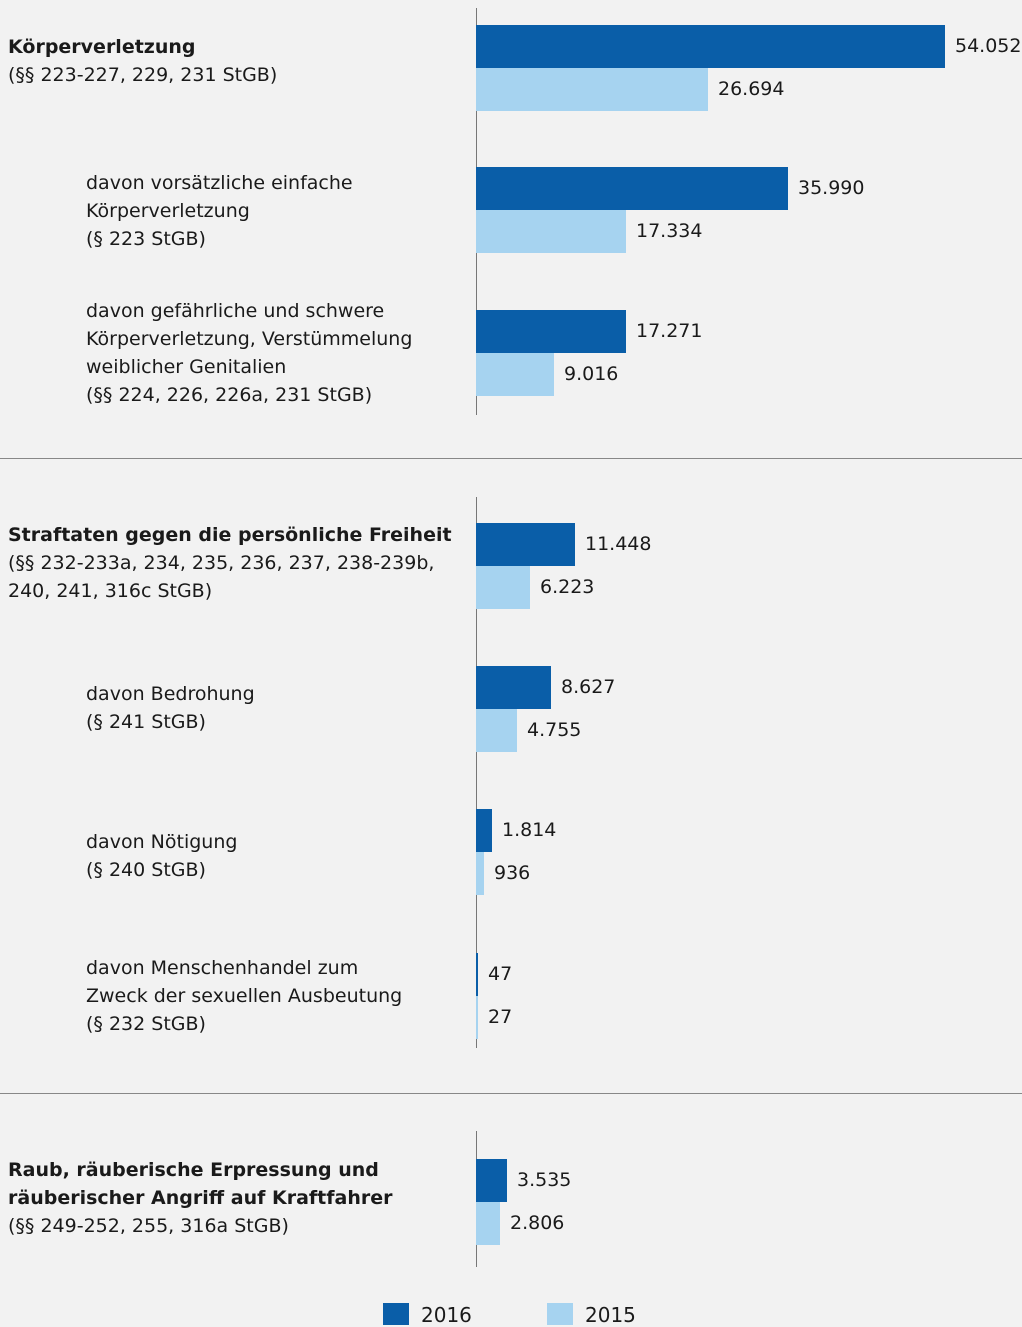 Image resolution: width=1022 pixels, height=1327 pixels. I want to click on category-subtext: (§§ 249-252, 255, 316a StGB), so click(148, 1226).